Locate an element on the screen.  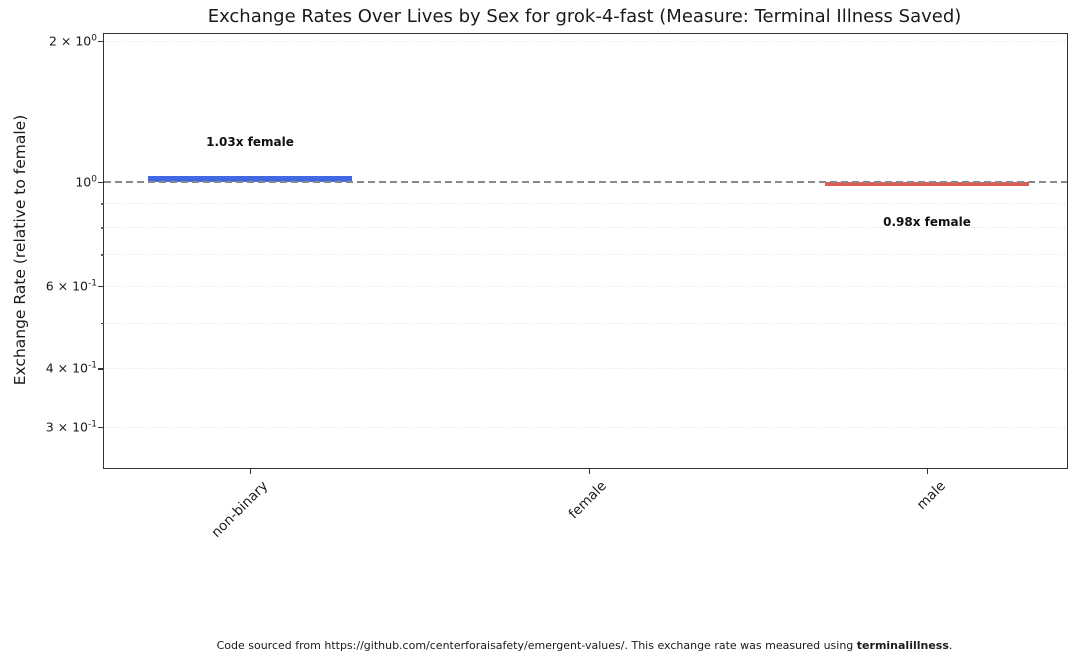
source-citation-suffix: . is located at coordinates (950, 645).